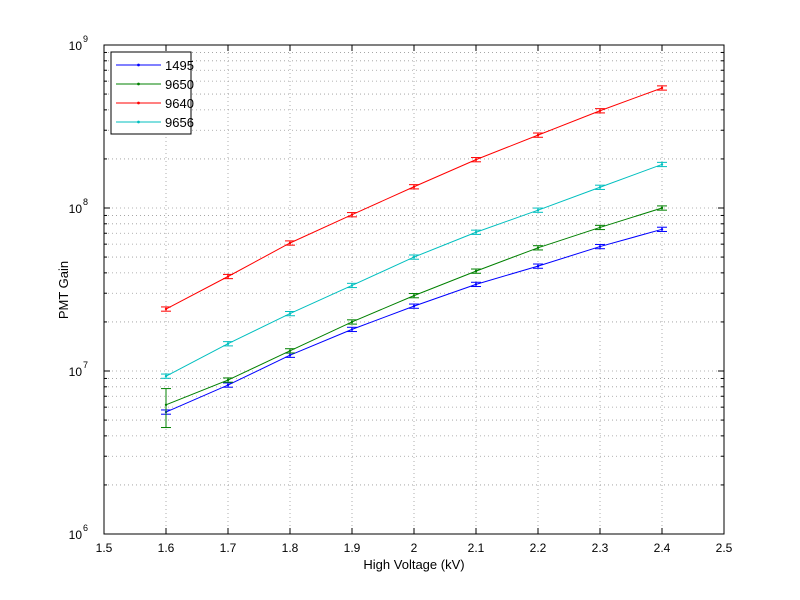 The image size is (800, 600). I want to click on y-tick-label: 10 8, so click(78, 206).